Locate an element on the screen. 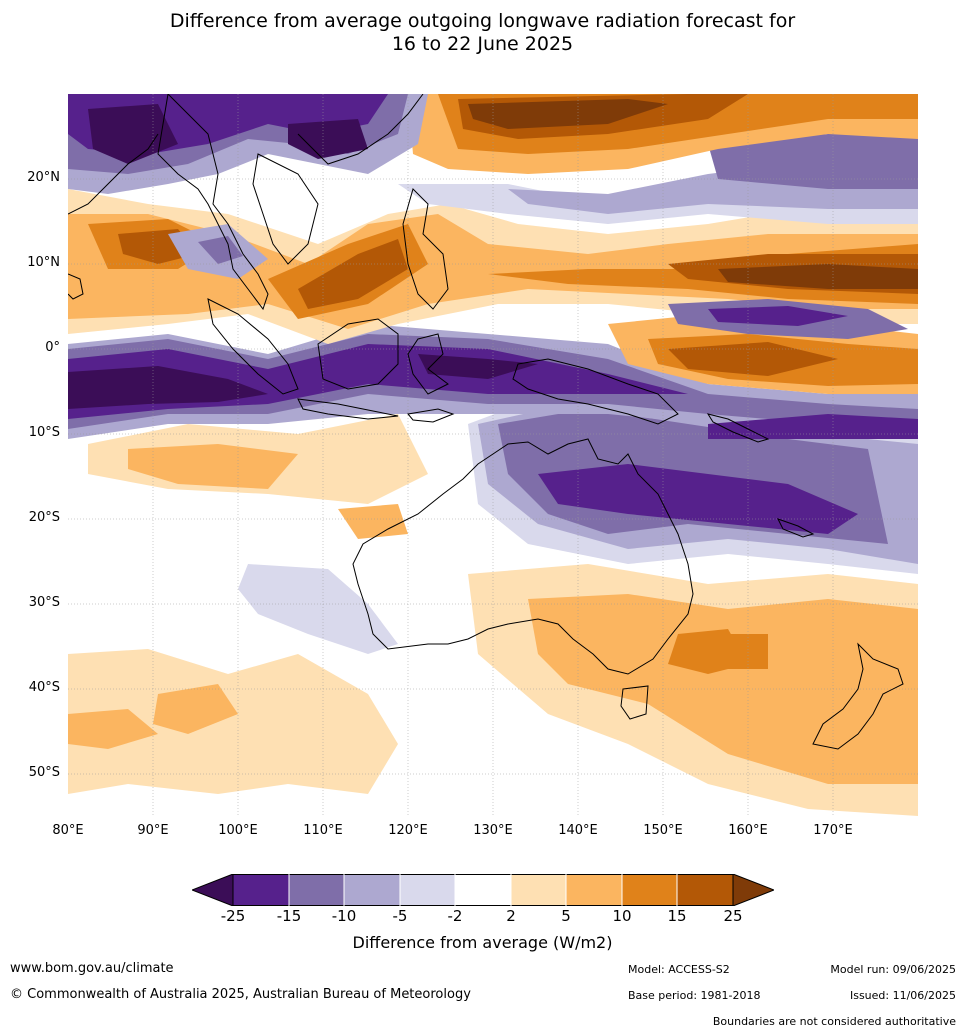 The width and height of the screenshot is (965, 1035). colorbar-label: Difference from average (W/m2) is located at coordinates (482, 942).